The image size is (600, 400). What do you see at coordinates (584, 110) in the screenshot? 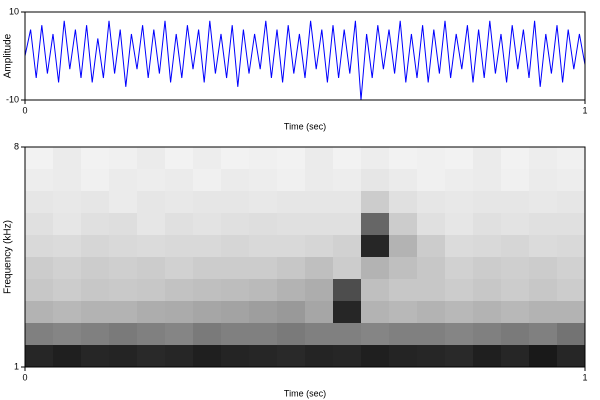
I see `x-tick-label: 1` at bounding box center [584, 110].